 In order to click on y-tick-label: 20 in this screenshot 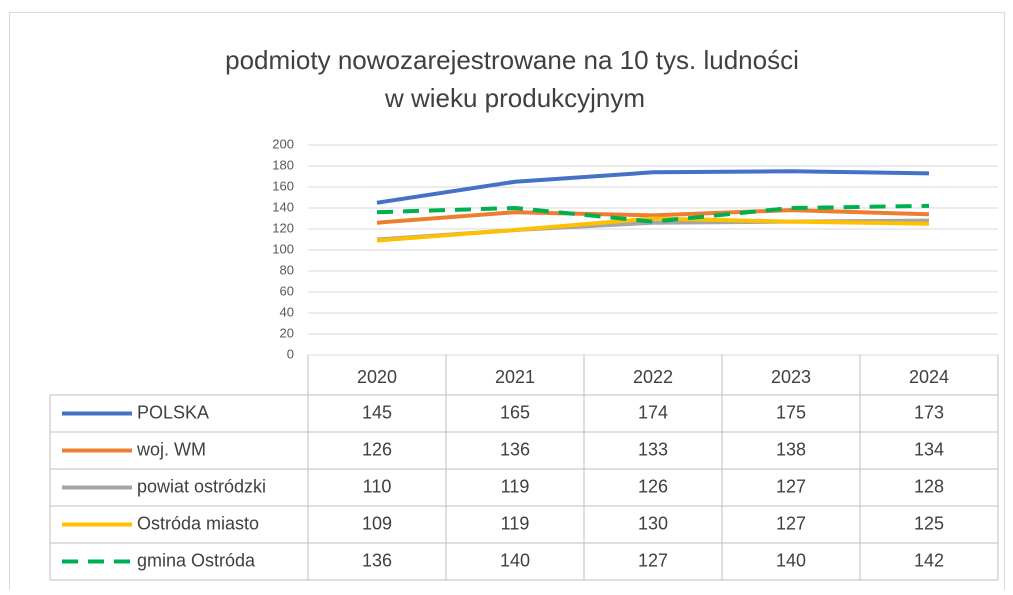, I will do `click(287, 332)`.